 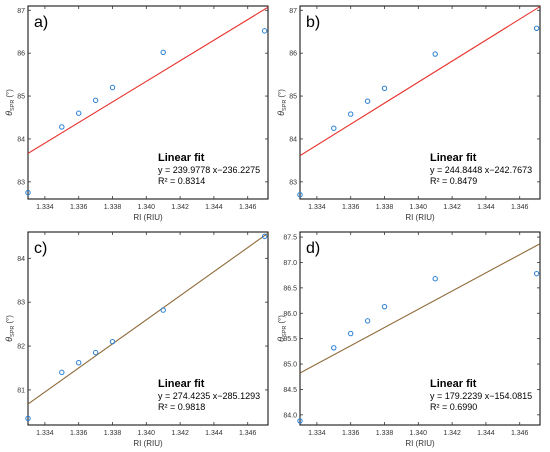 I want to click on panel-label: d), so click(x=313, y=248).